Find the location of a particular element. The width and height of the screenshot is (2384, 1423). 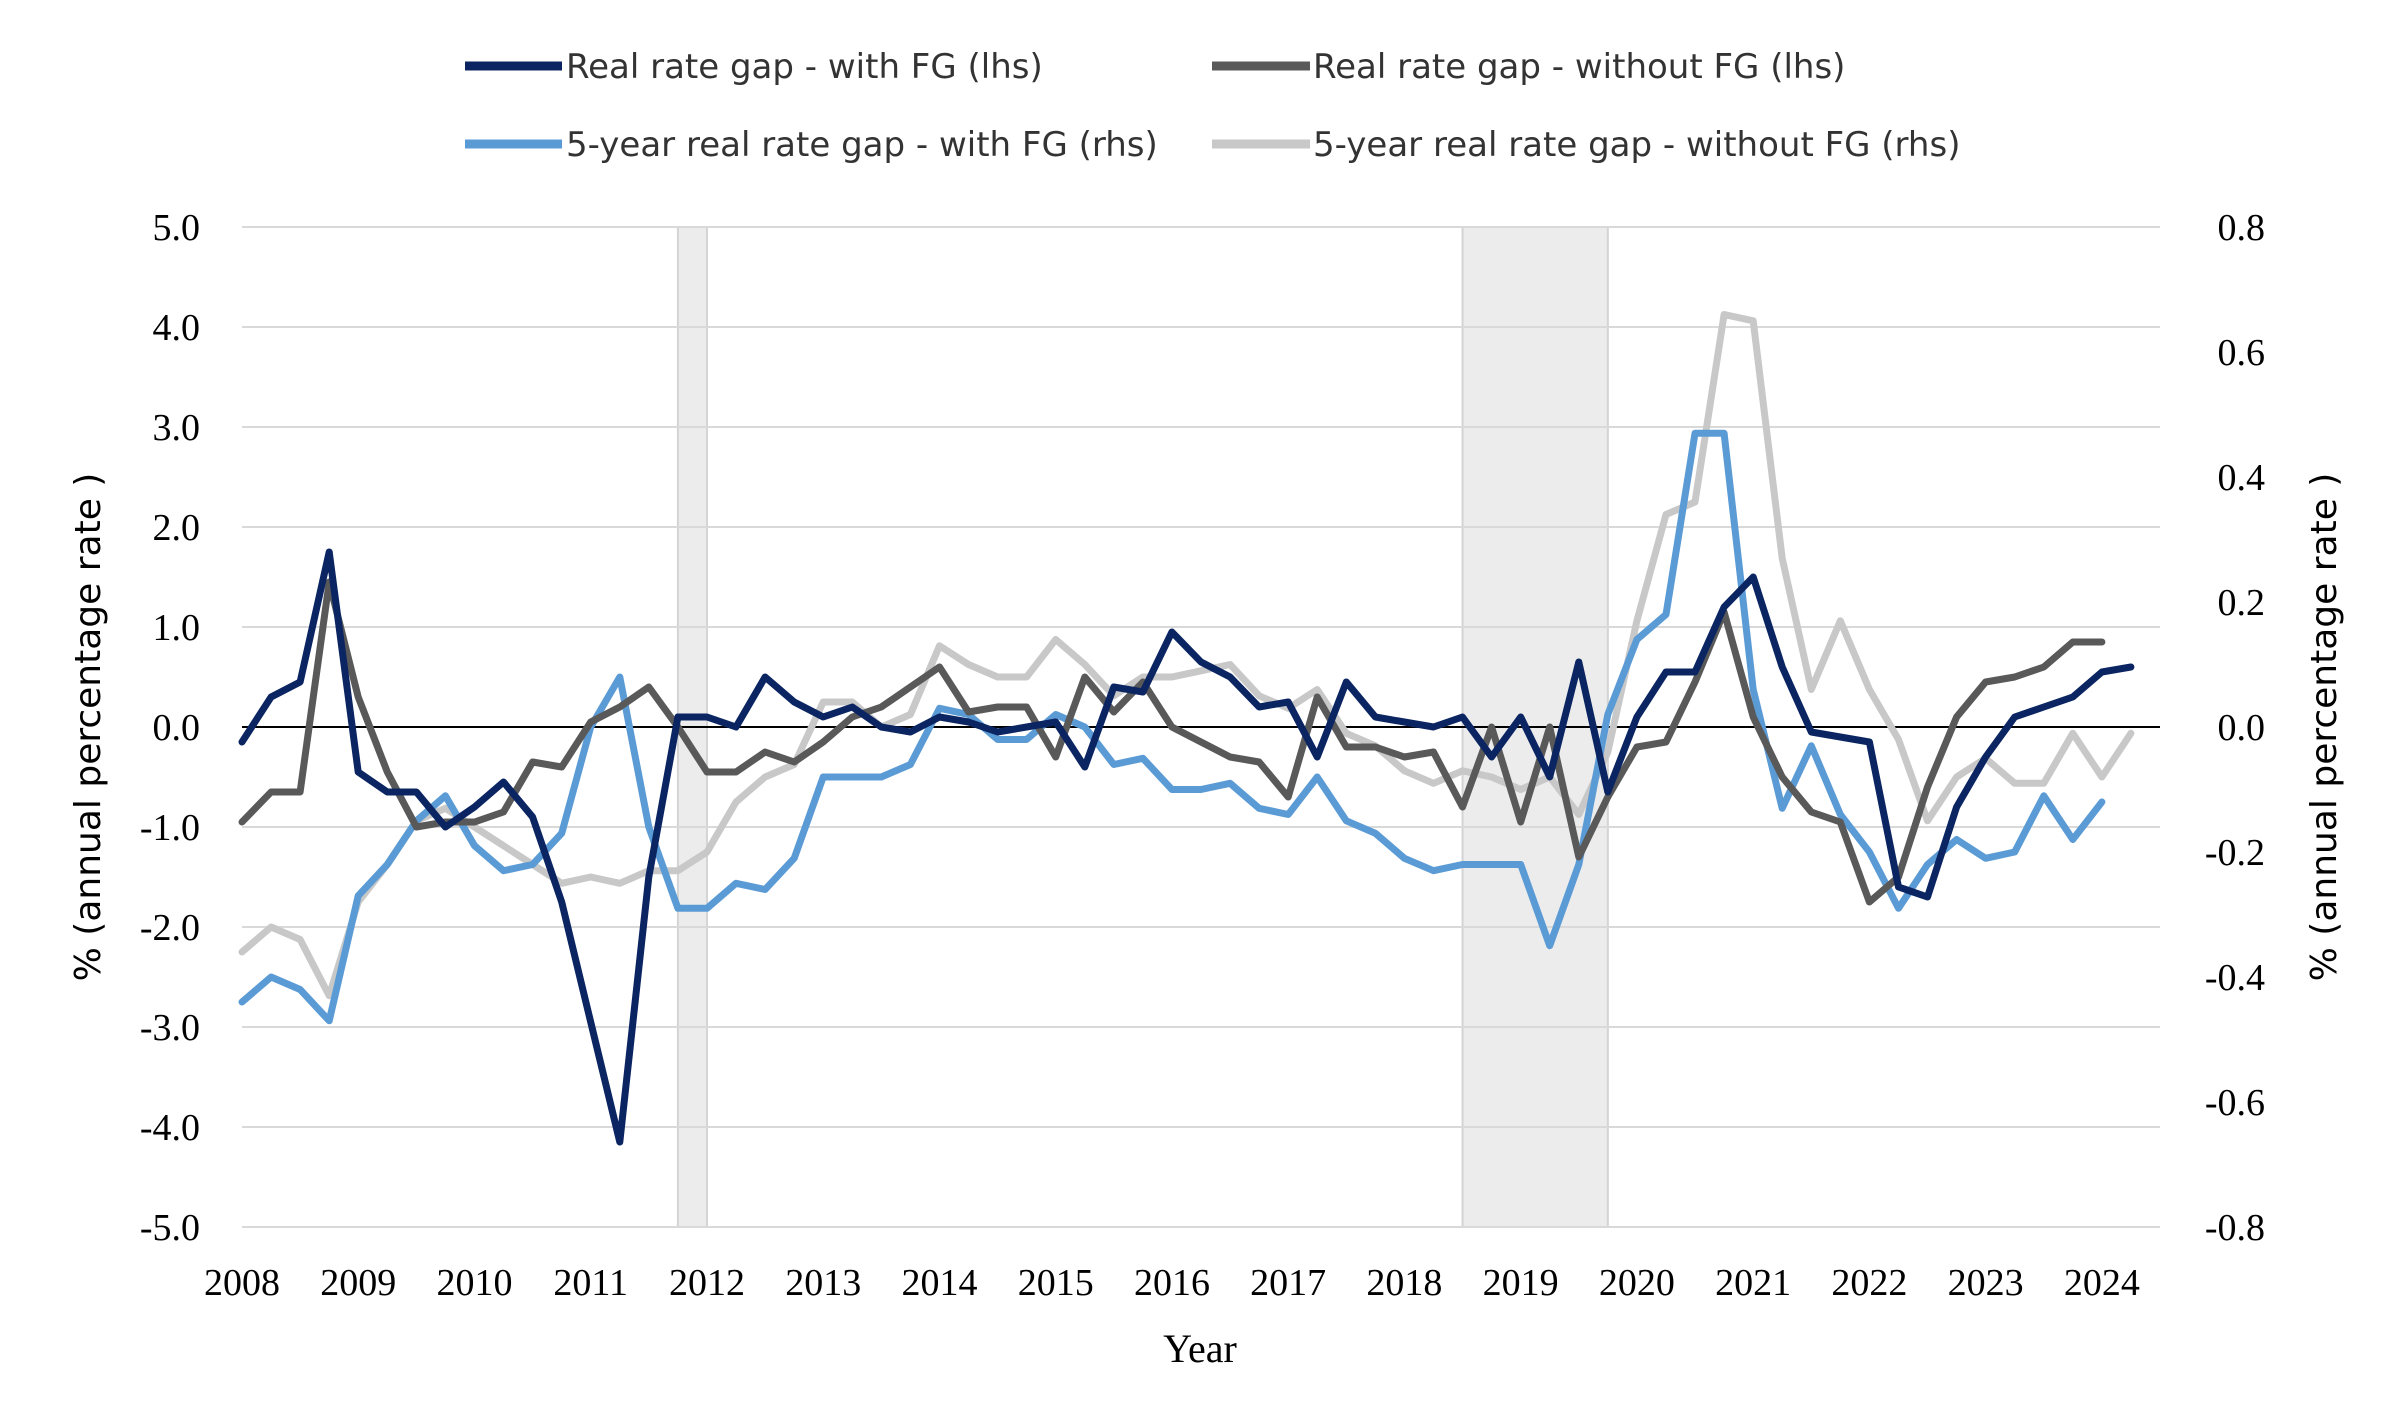

right-tick-label: -0.2 is located at coordinates (2235, 853).